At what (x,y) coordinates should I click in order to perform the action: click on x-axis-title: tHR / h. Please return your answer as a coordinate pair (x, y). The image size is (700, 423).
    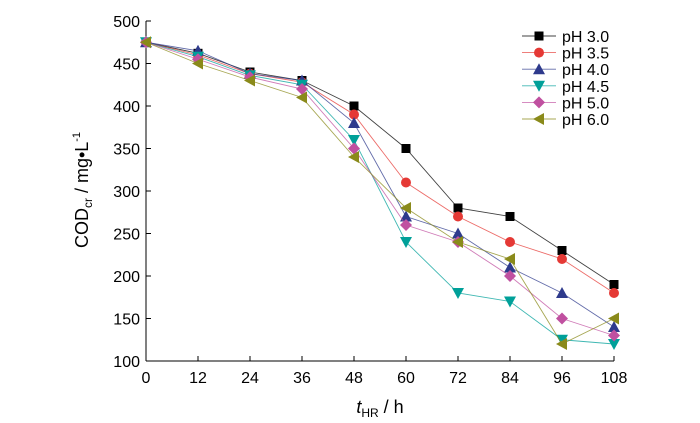
    Looking at the image, I should click on (379, 408).